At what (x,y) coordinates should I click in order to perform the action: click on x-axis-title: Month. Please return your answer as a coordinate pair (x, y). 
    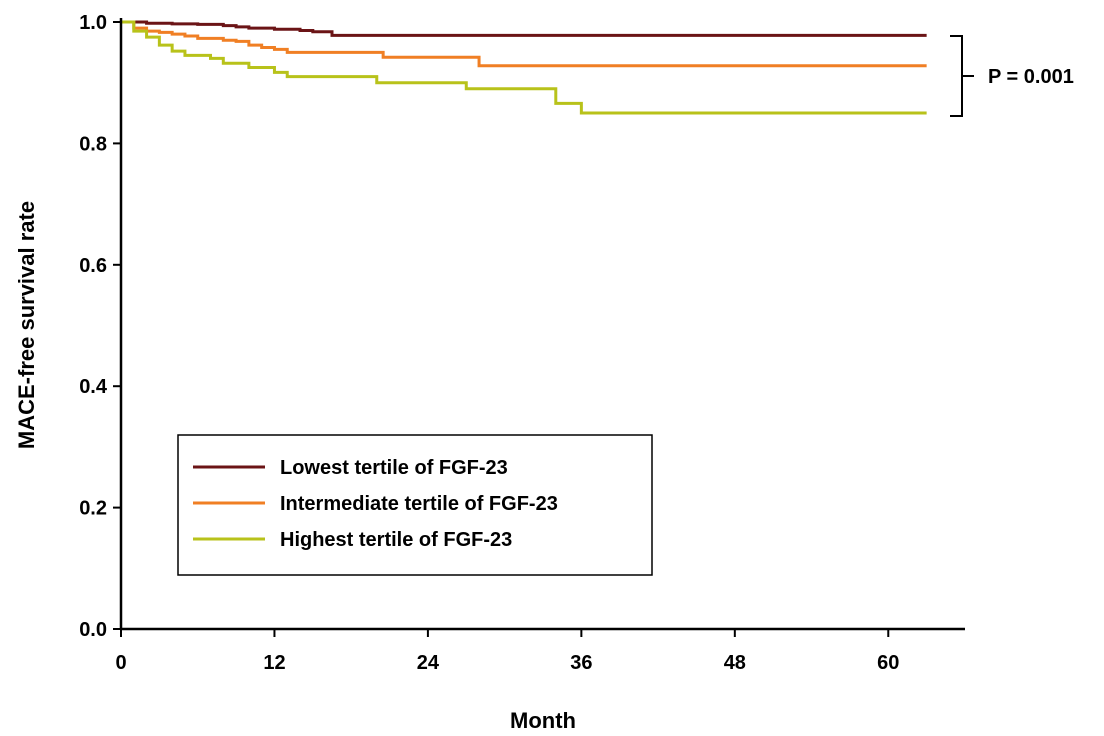
    Looking at the image, I should click on (543, 720).